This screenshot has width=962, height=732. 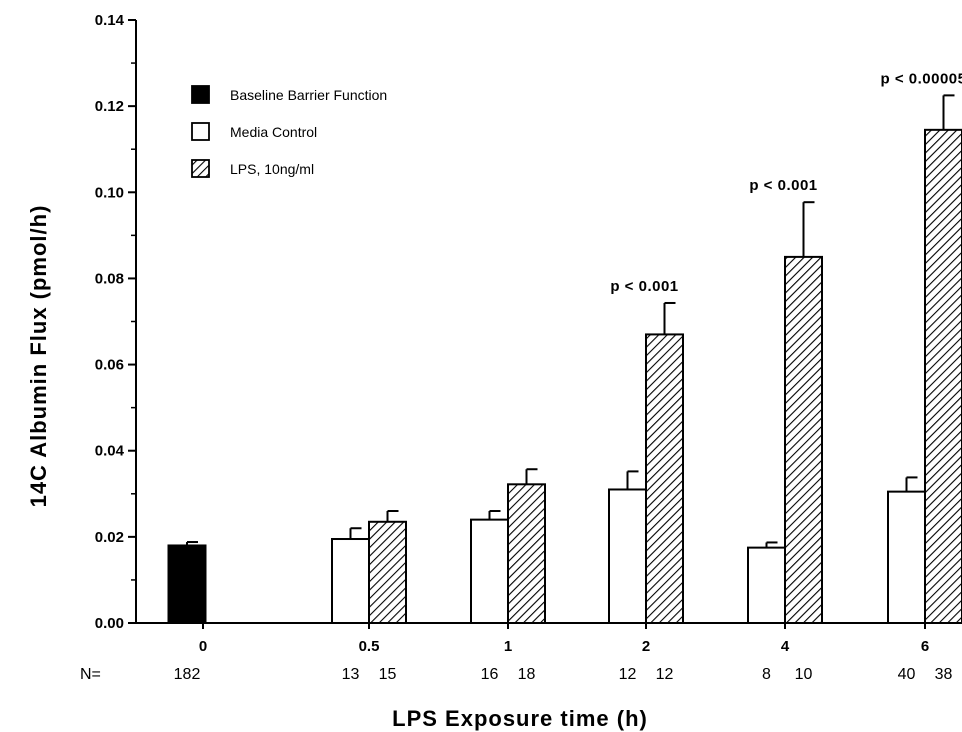 I want to click on n-label: 40, so click(x=907, y=674).